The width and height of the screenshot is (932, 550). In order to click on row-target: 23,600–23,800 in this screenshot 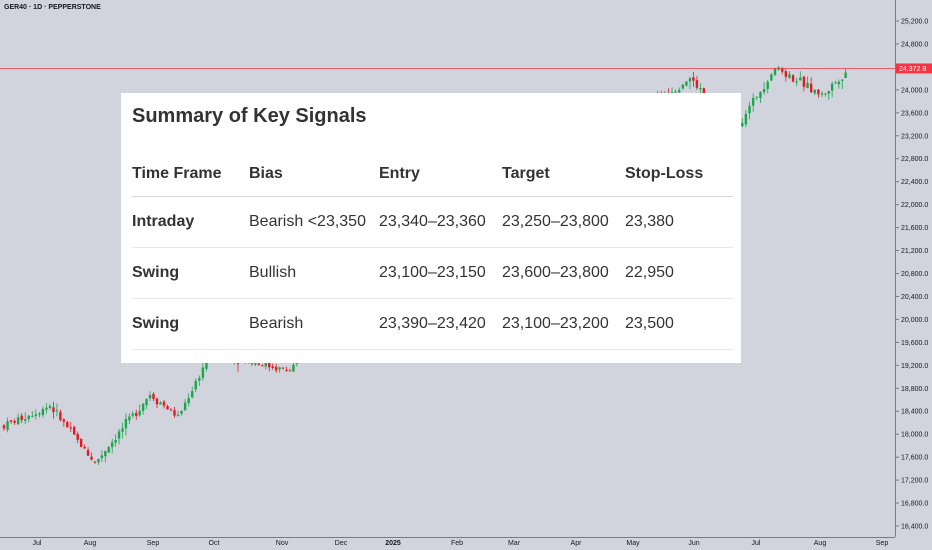, I will do `click(563, 273)`.